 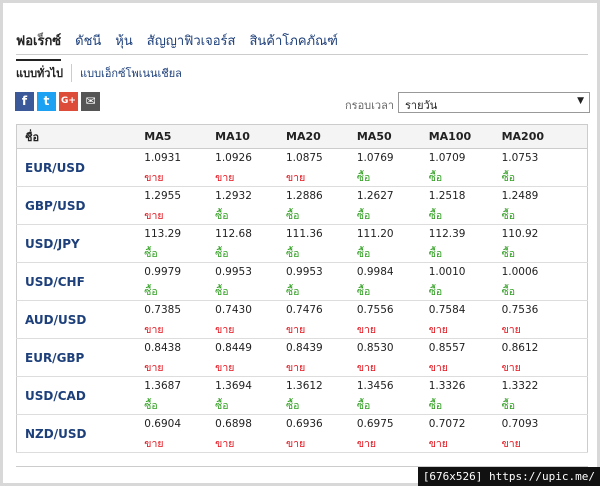 I want to click on pair-name: AUD/USD, so click(x=80, y=319).